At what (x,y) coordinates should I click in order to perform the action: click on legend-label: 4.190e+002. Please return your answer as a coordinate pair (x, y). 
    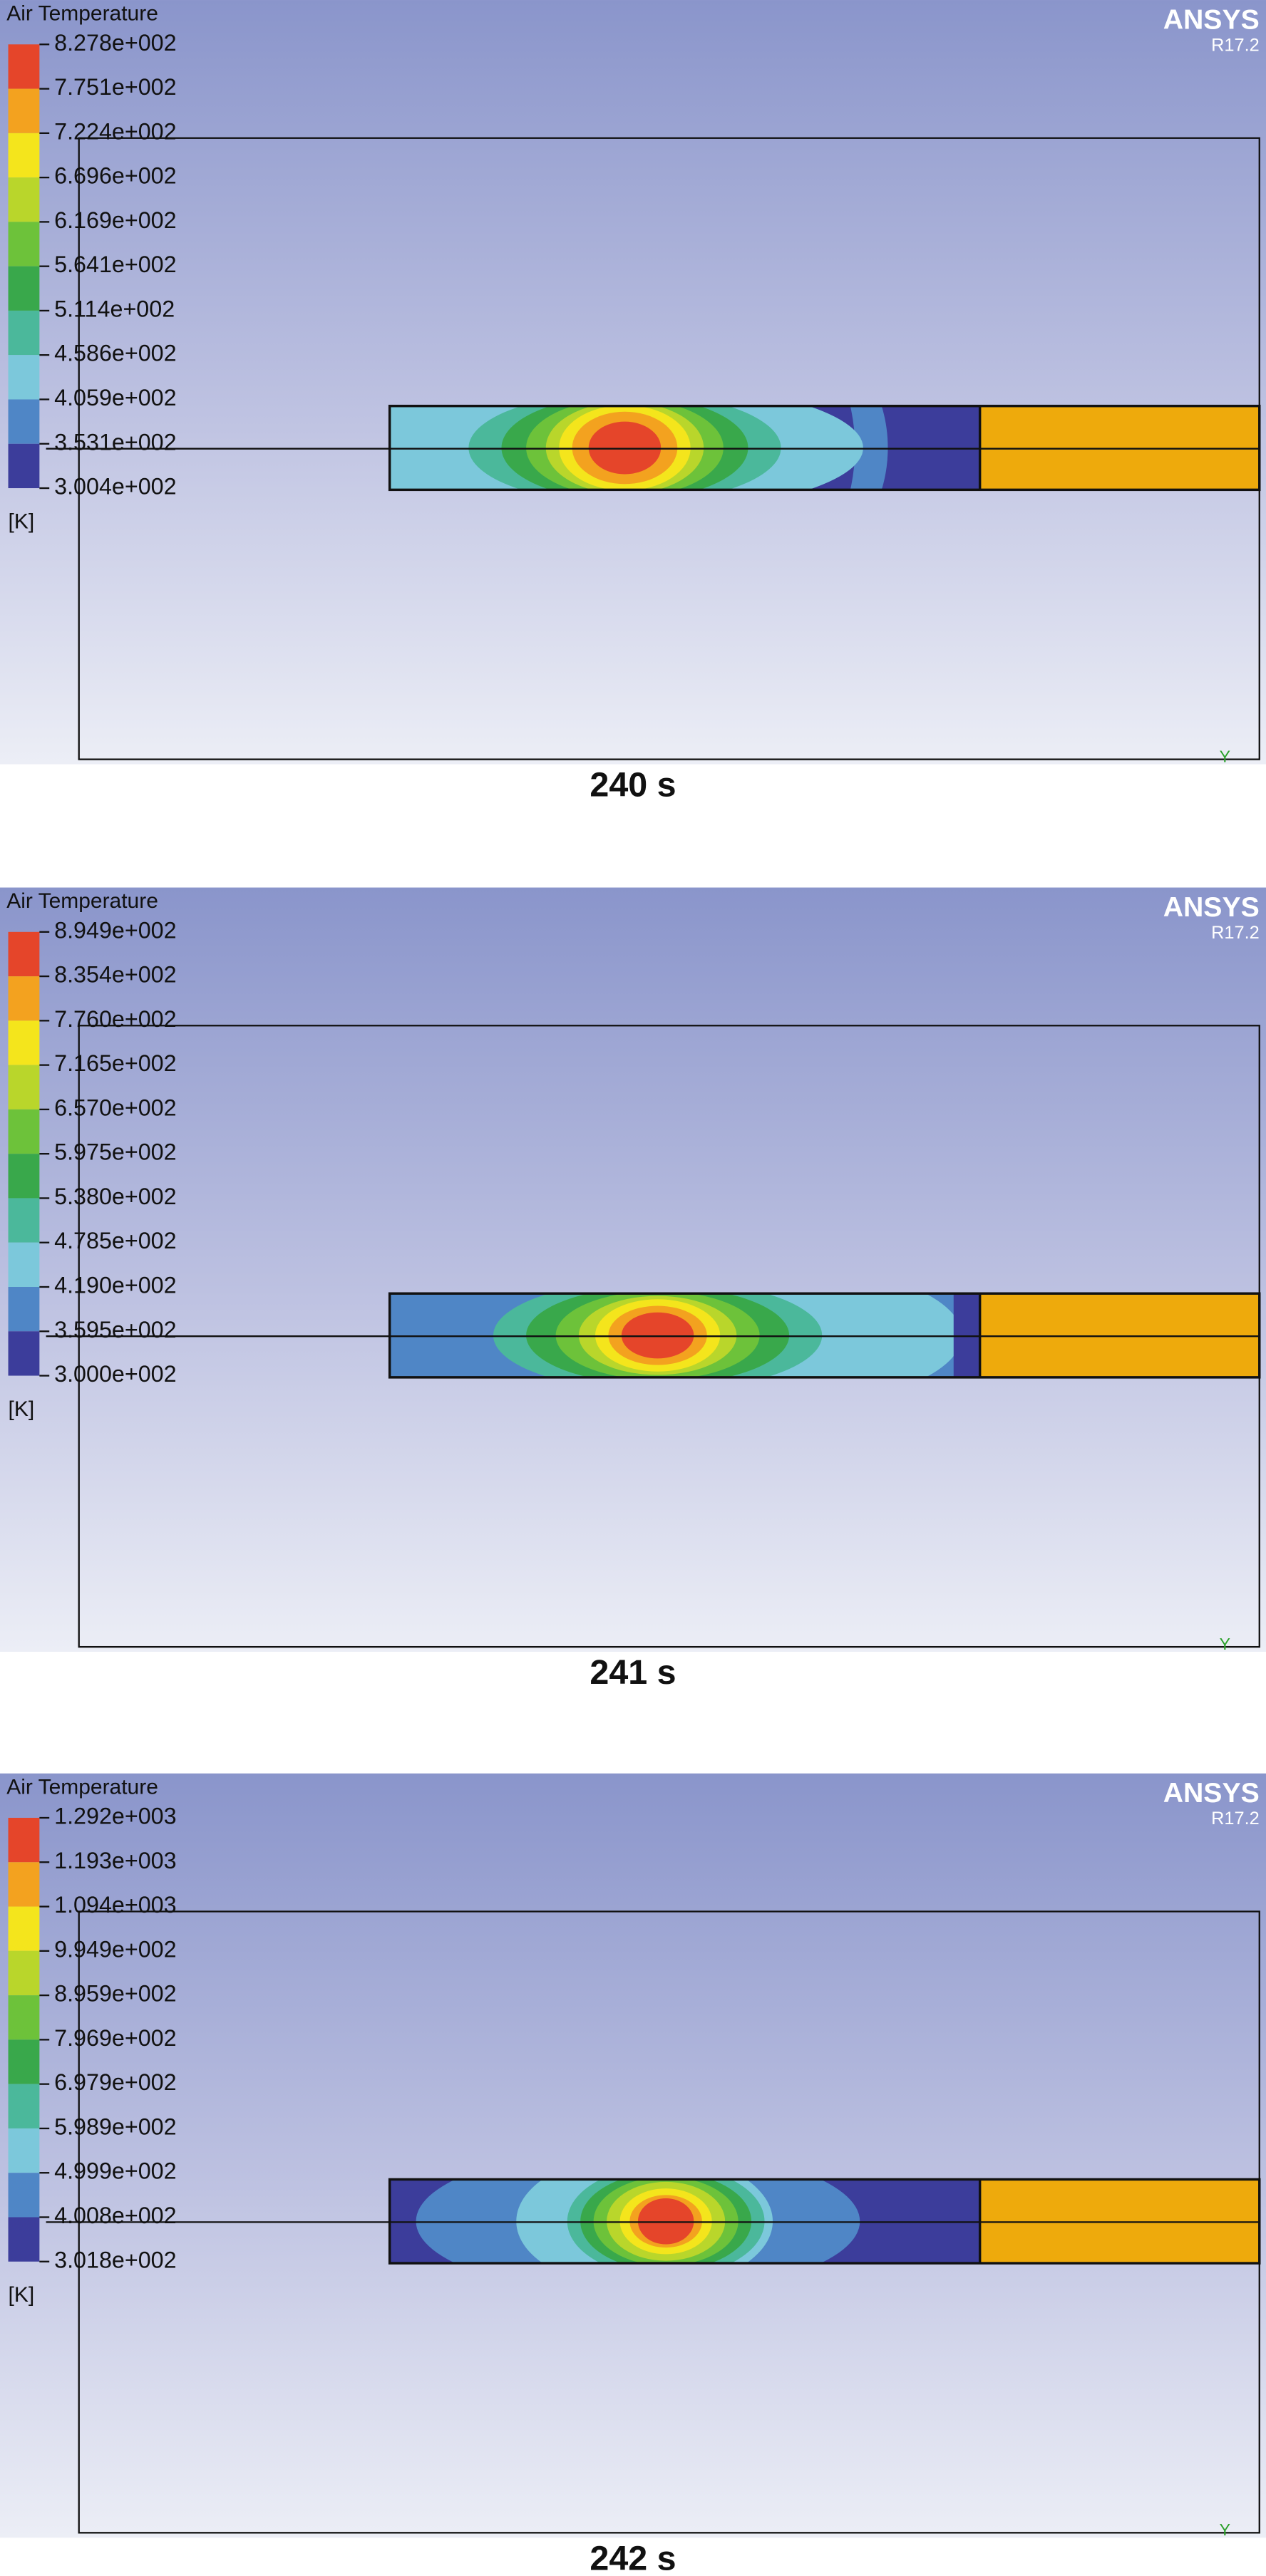
    Looking at the image, I should click on (115, 1285).